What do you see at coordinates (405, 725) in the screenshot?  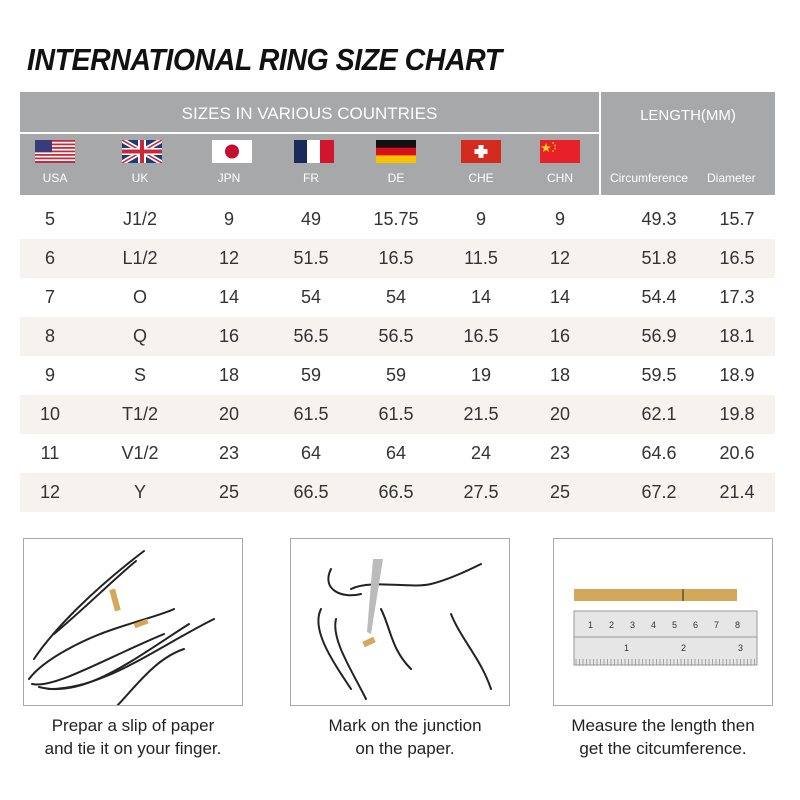 I see `caption-line: Mark on the junction` at bounding box center [405, 725].